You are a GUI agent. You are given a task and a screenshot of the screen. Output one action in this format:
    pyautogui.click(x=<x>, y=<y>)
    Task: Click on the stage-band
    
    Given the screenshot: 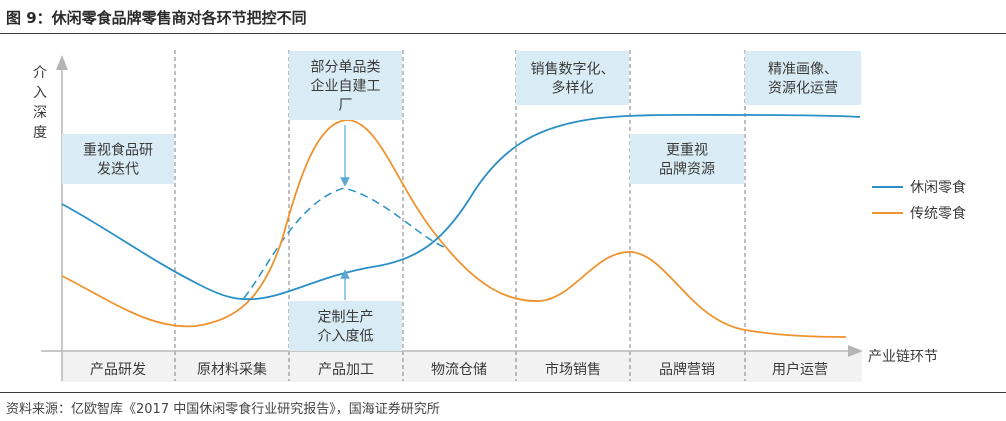 What is the action you would take?
    pyautogui.click(x=462, y=367)
    